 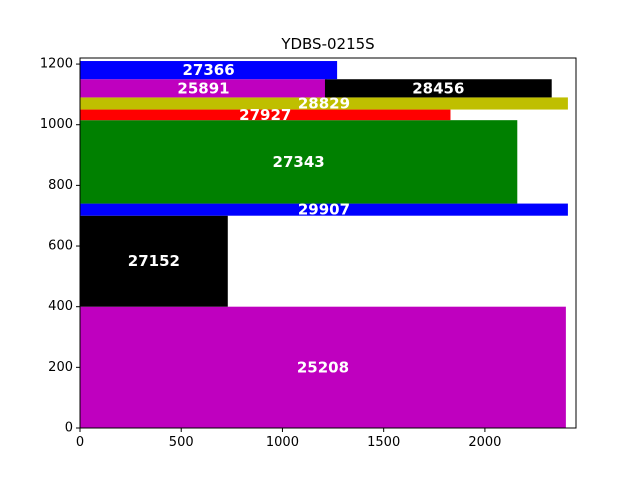 I want to click on y-tick-label: 1000, so click(x=56, y=124).